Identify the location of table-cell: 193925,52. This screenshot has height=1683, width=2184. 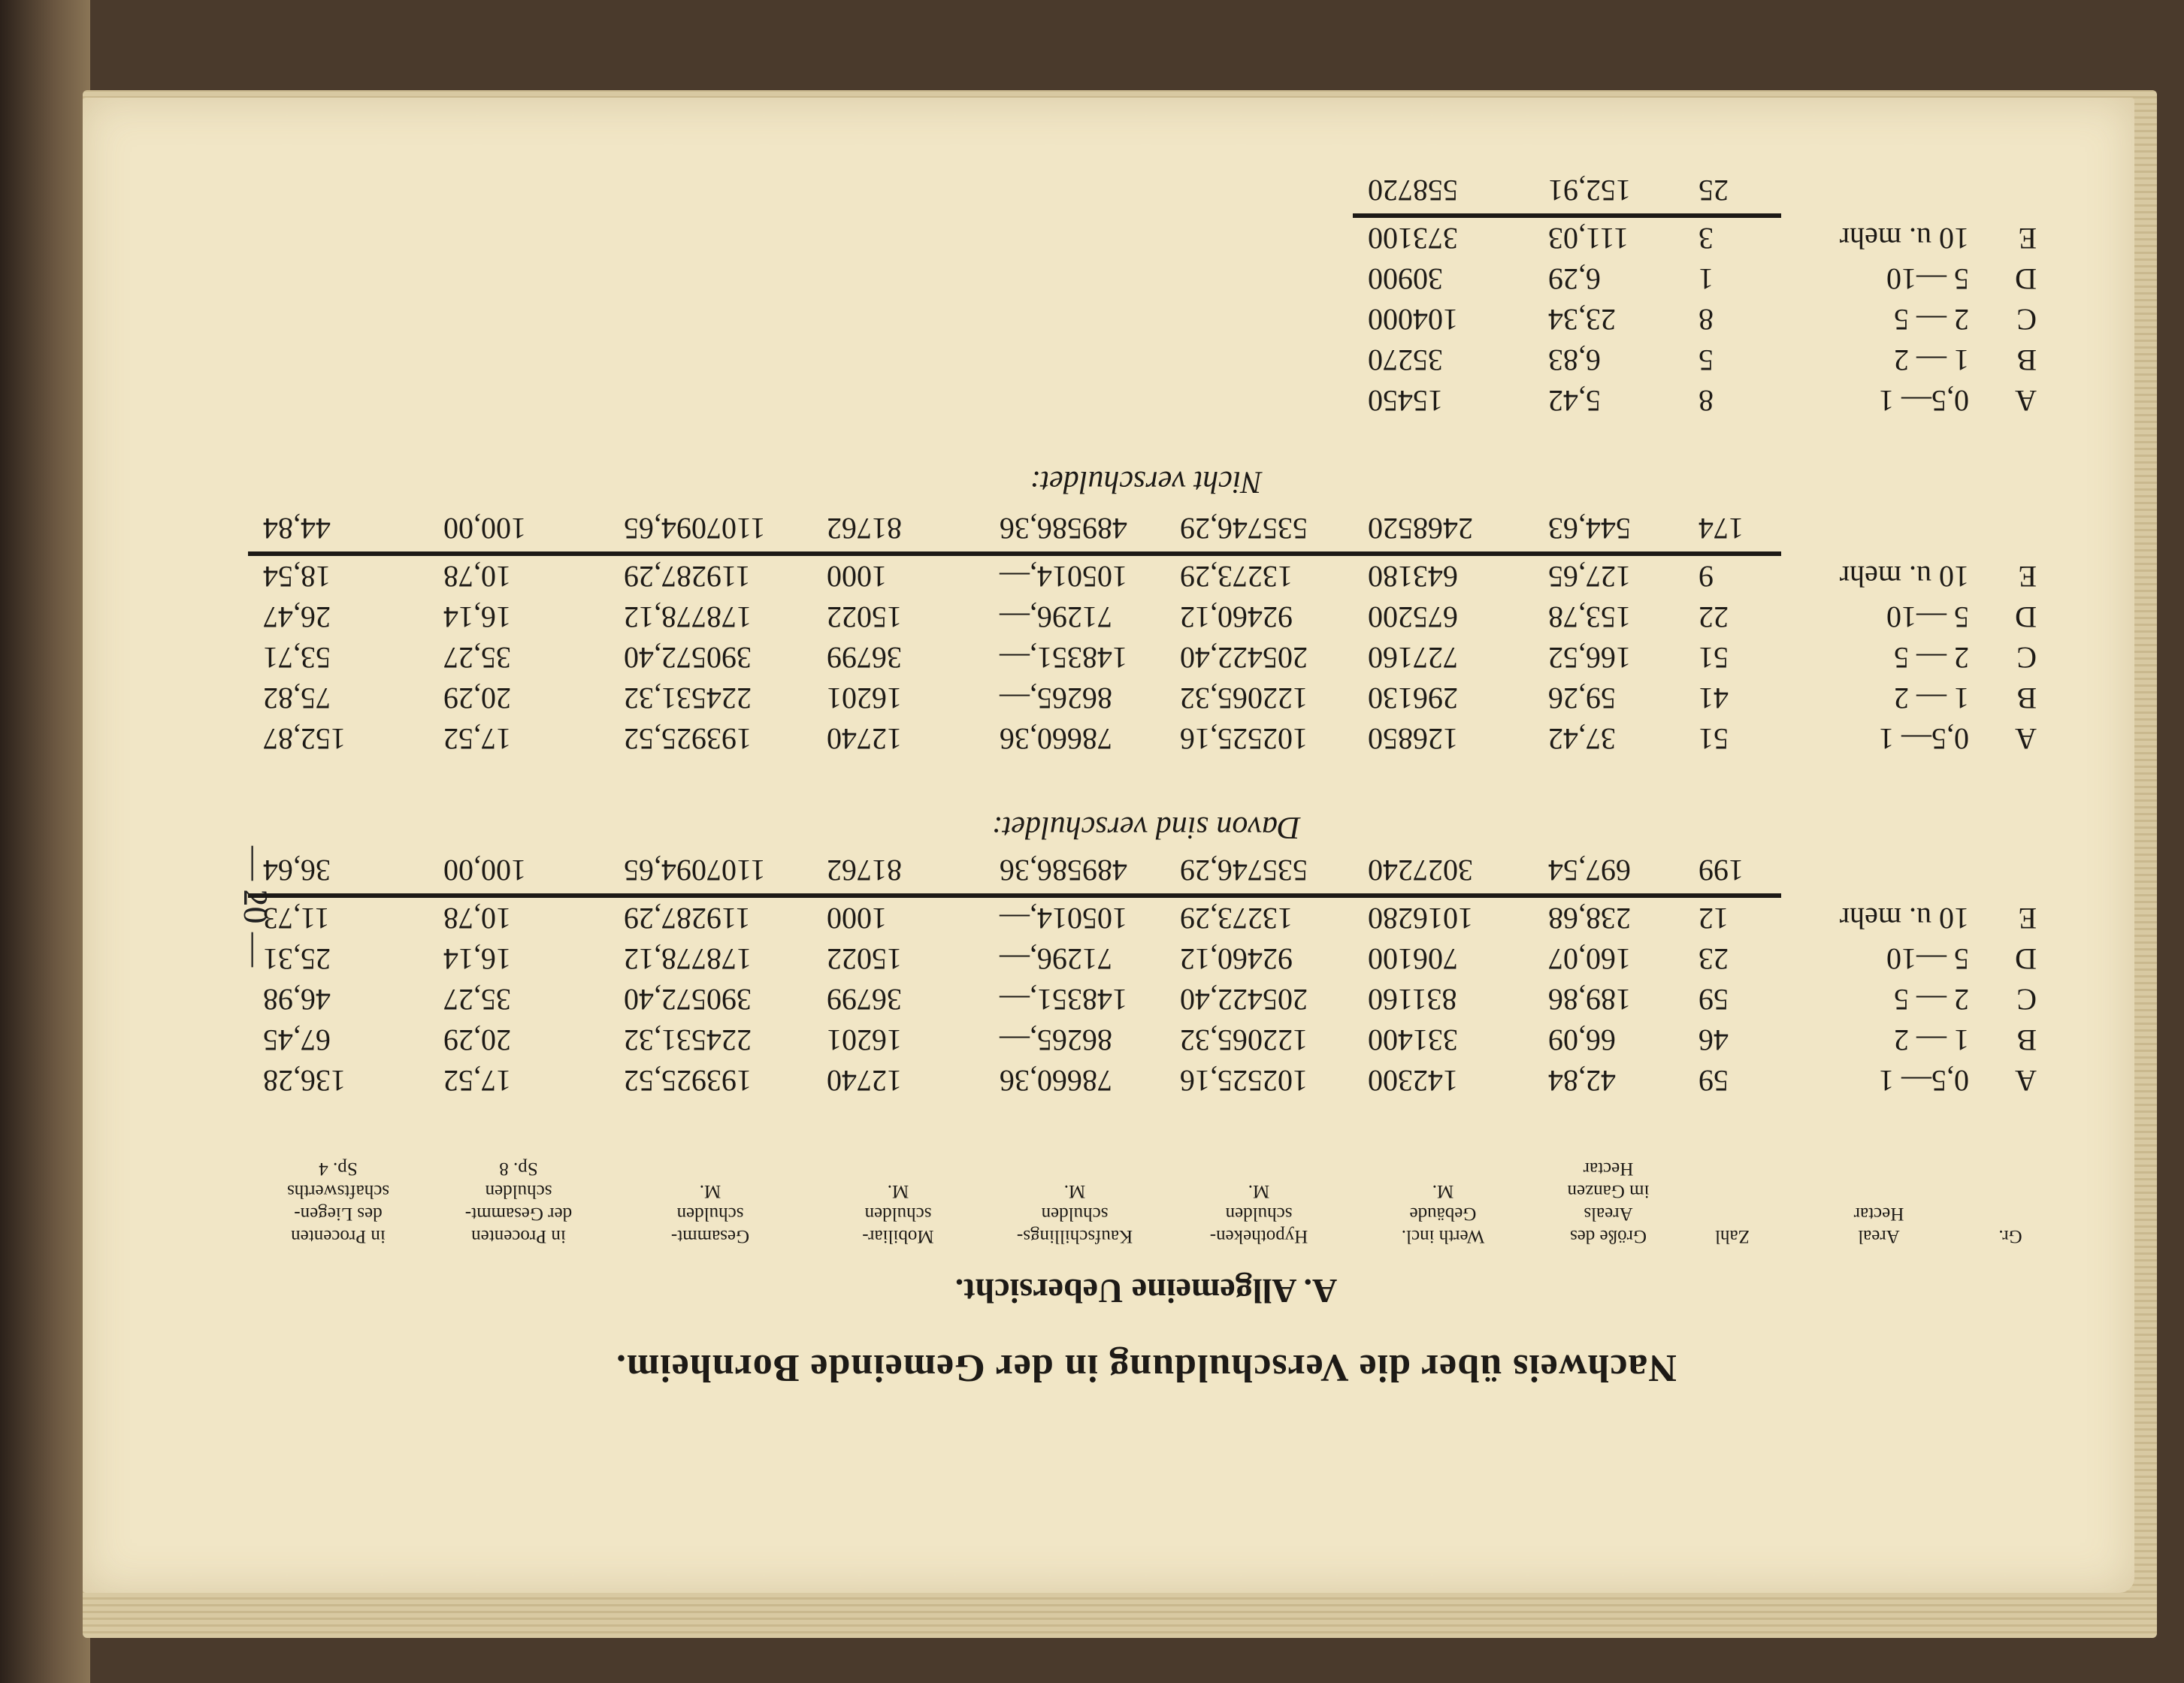
(688, 739).